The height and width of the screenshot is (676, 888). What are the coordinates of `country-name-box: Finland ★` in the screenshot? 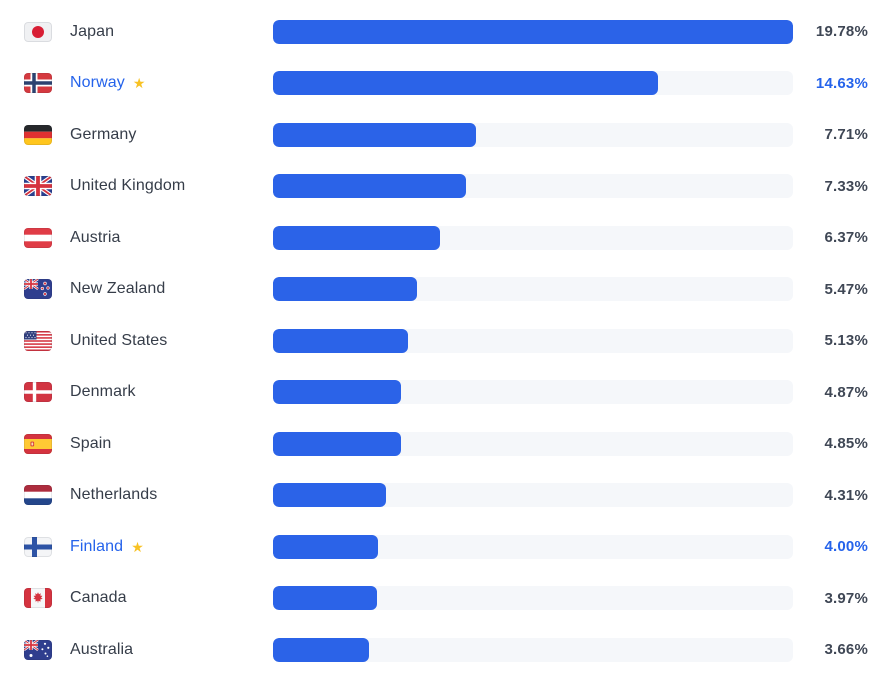 It's located at (171, 547).